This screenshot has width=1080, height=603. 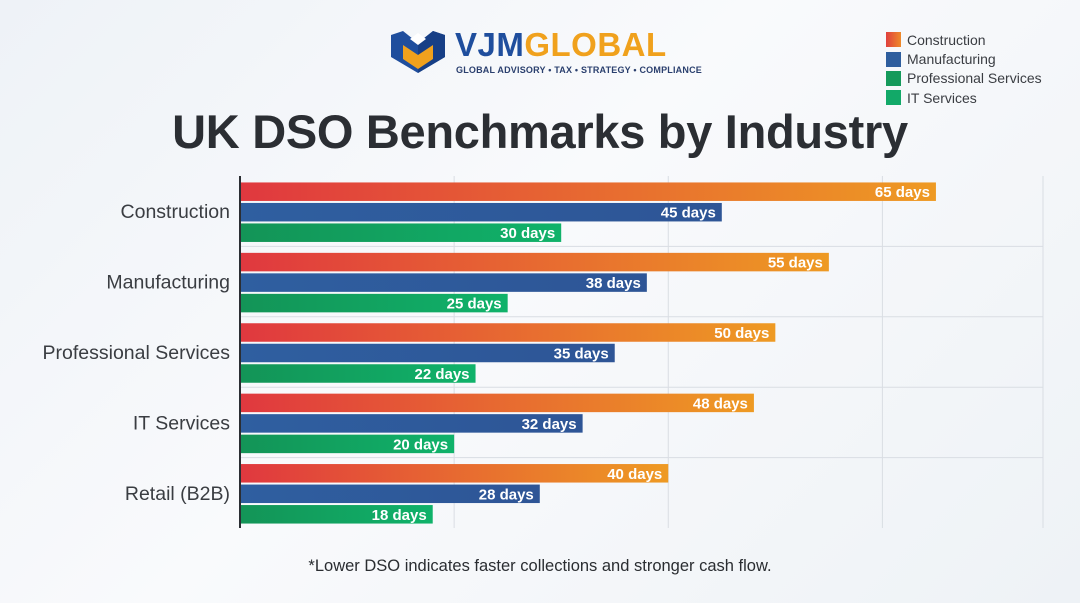 What do you see at coordinates (946, 39) in the screenshot?
I see `legend-label: Construction` at bounding box center [946, 39].